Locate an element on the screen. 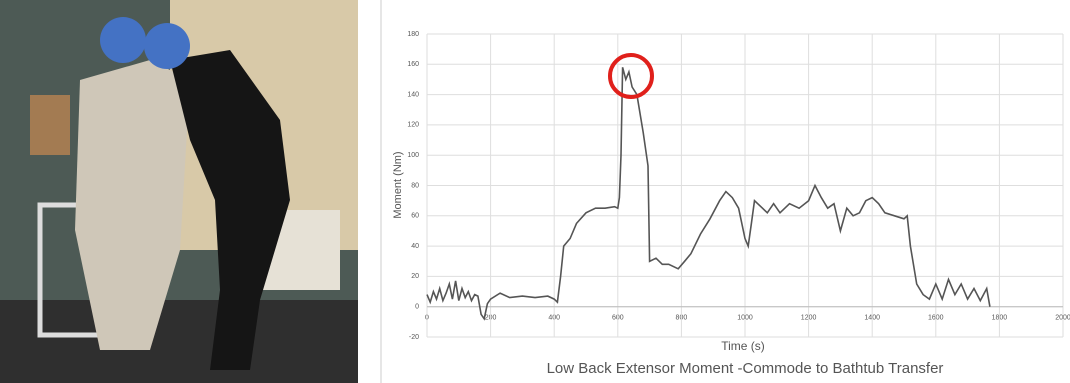  y-tick-label: 120 is located at coordinates (413, 125).